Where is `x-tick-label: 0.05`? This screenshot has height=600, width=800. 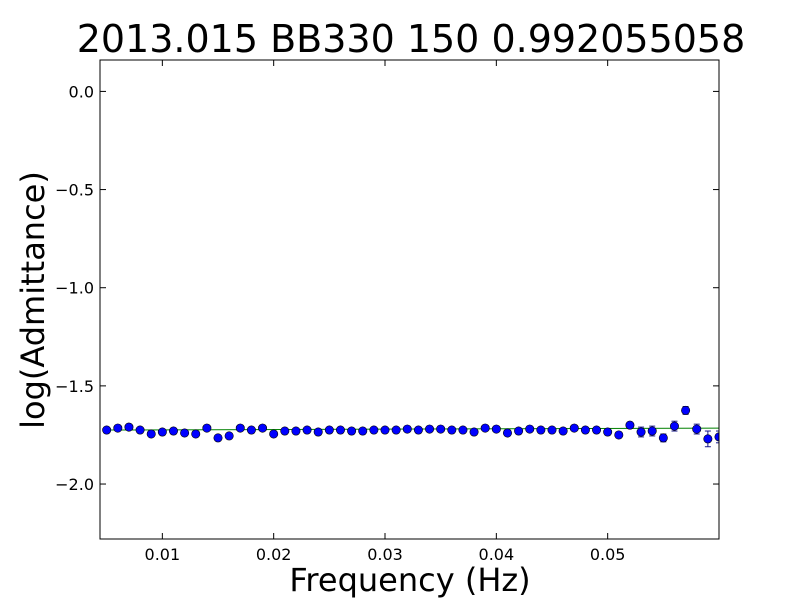
x-tick-label: 0.05 is located at coordinates (608, 554).